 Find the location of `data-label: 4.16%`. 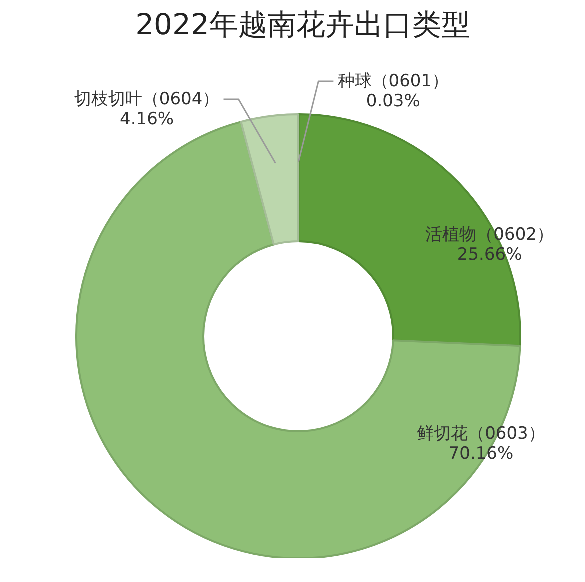

data-label: 4.16% is located at coordinates (147, 120).